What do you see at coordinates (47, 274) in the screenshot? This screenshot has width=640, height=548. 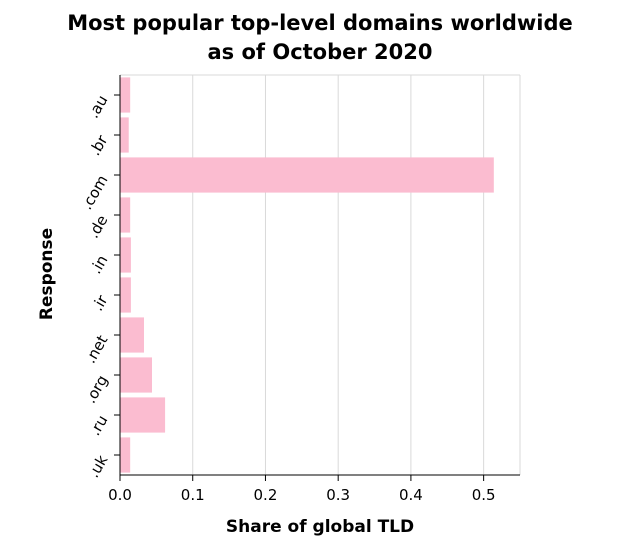 I see `y-axis-label: Response` at bounding box center [47, 274].